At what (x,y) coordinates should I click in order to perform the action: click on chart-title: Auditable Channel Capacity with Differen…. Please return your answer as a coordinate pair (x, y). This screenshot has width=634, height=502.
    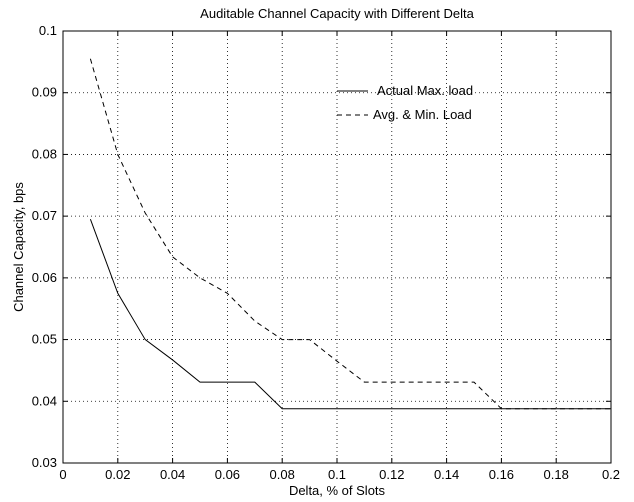
    Looking at the image, I should click on (337, 13).